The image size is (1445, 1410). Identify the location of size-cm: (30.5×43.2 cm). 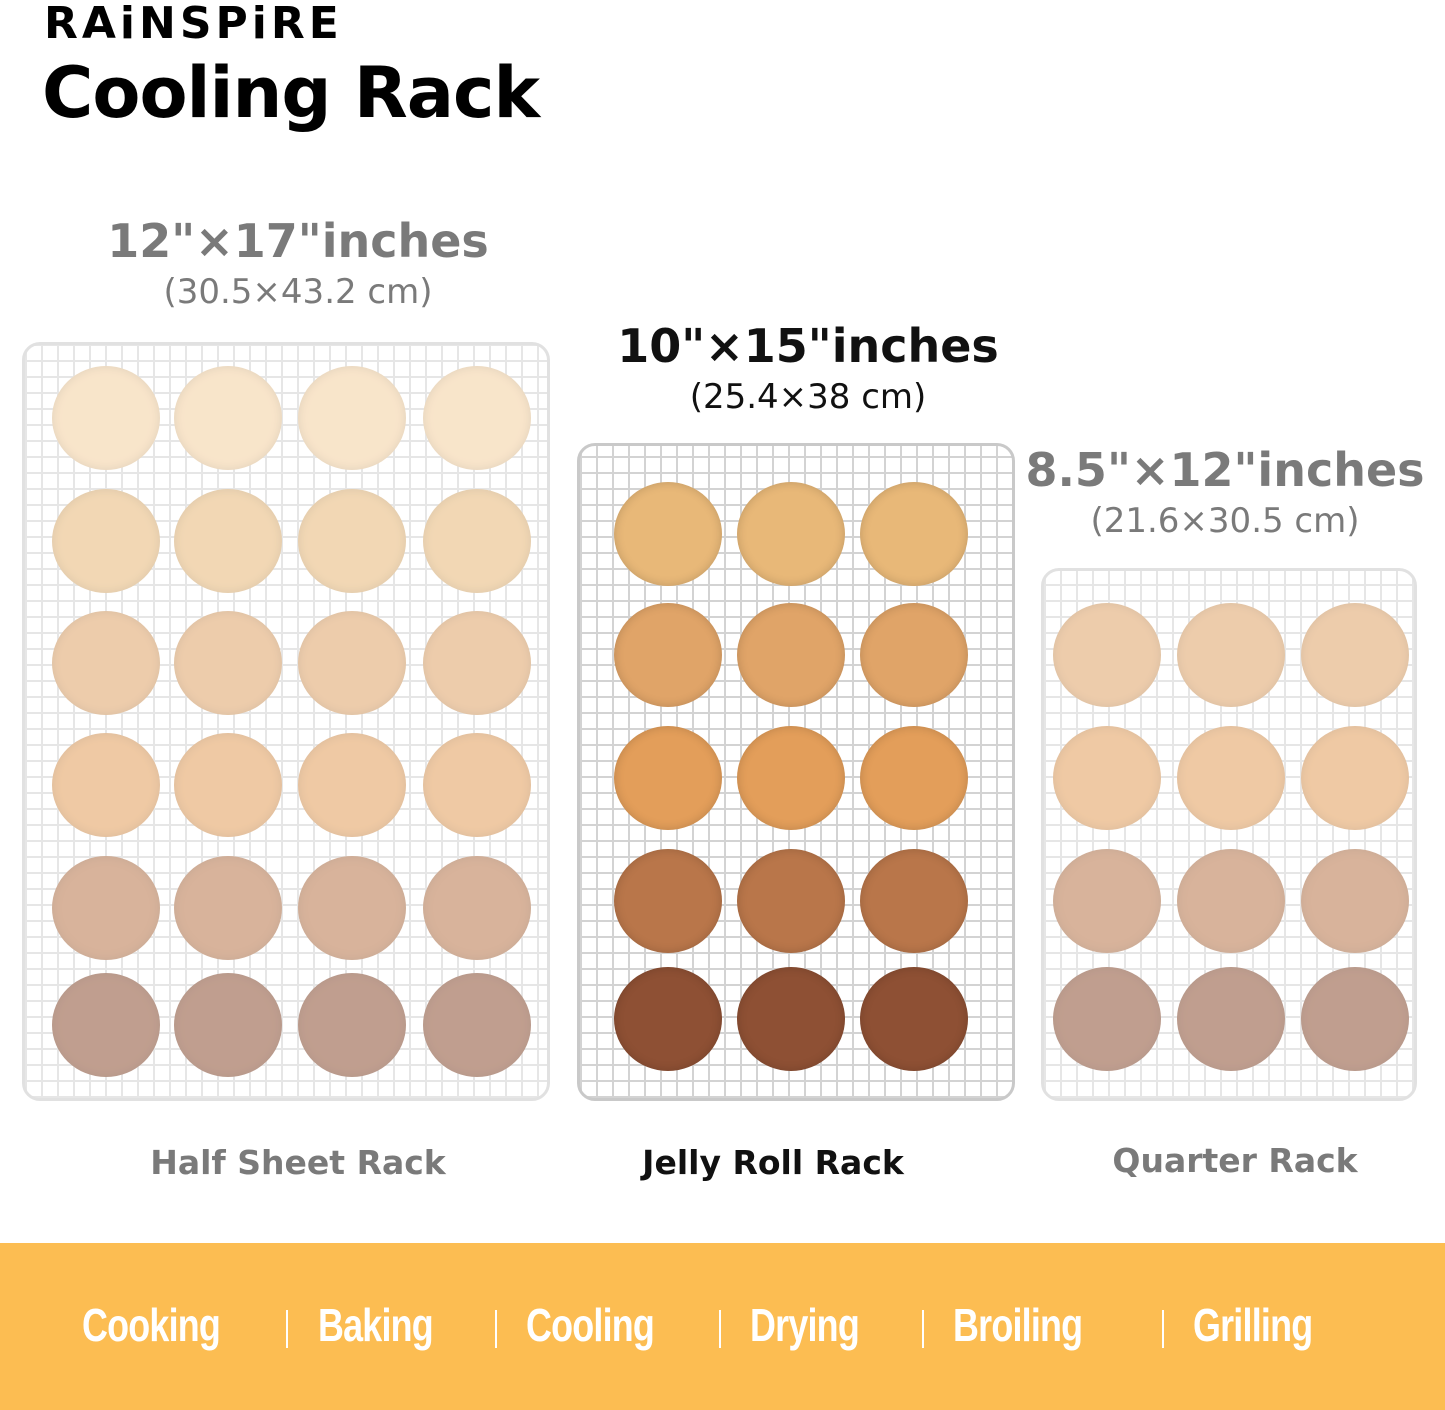
(298, 292).